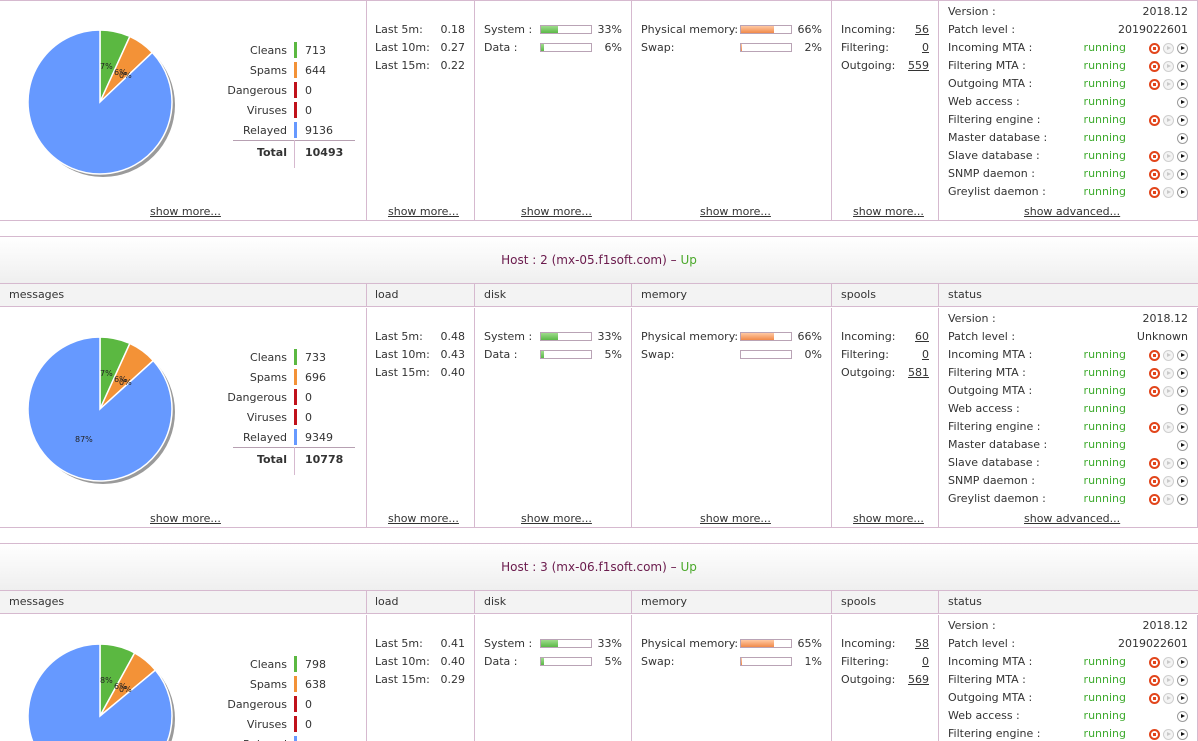 The image size is (1198, 741). I want to click on column-header-disk: disk, so click(495, 294).